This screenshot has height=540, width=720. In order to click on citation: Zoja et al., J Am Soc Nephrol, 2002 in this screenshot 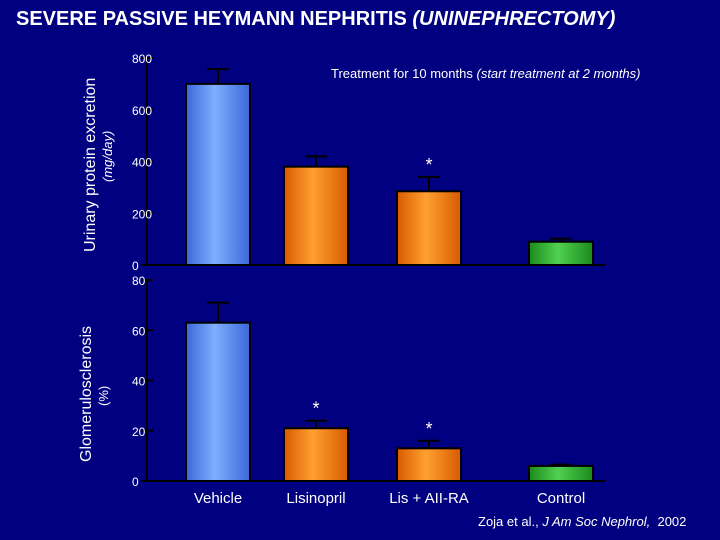, I will do `click(582, 521)`.